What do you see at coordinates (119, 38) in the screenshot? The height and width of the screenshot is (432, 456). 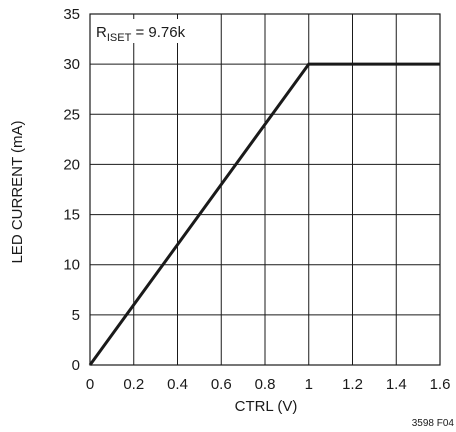 I see `rset-annotation-sub: ISET` at bounding box center [119, 38].